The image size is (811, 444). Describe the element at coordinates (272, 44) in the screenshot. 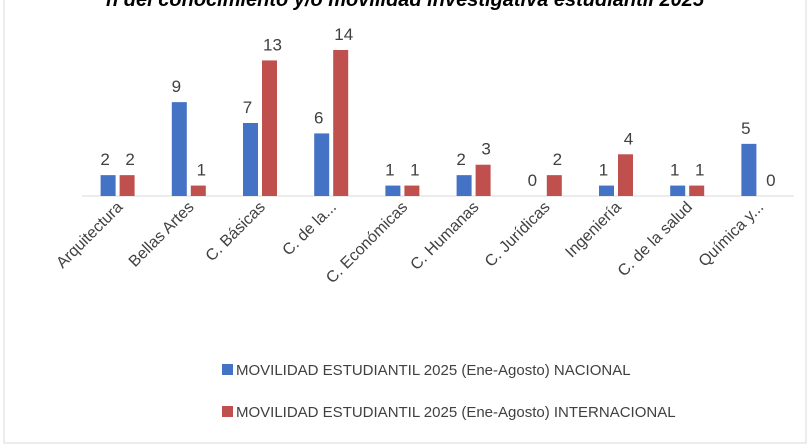

I see `data-label: 13` at that location.